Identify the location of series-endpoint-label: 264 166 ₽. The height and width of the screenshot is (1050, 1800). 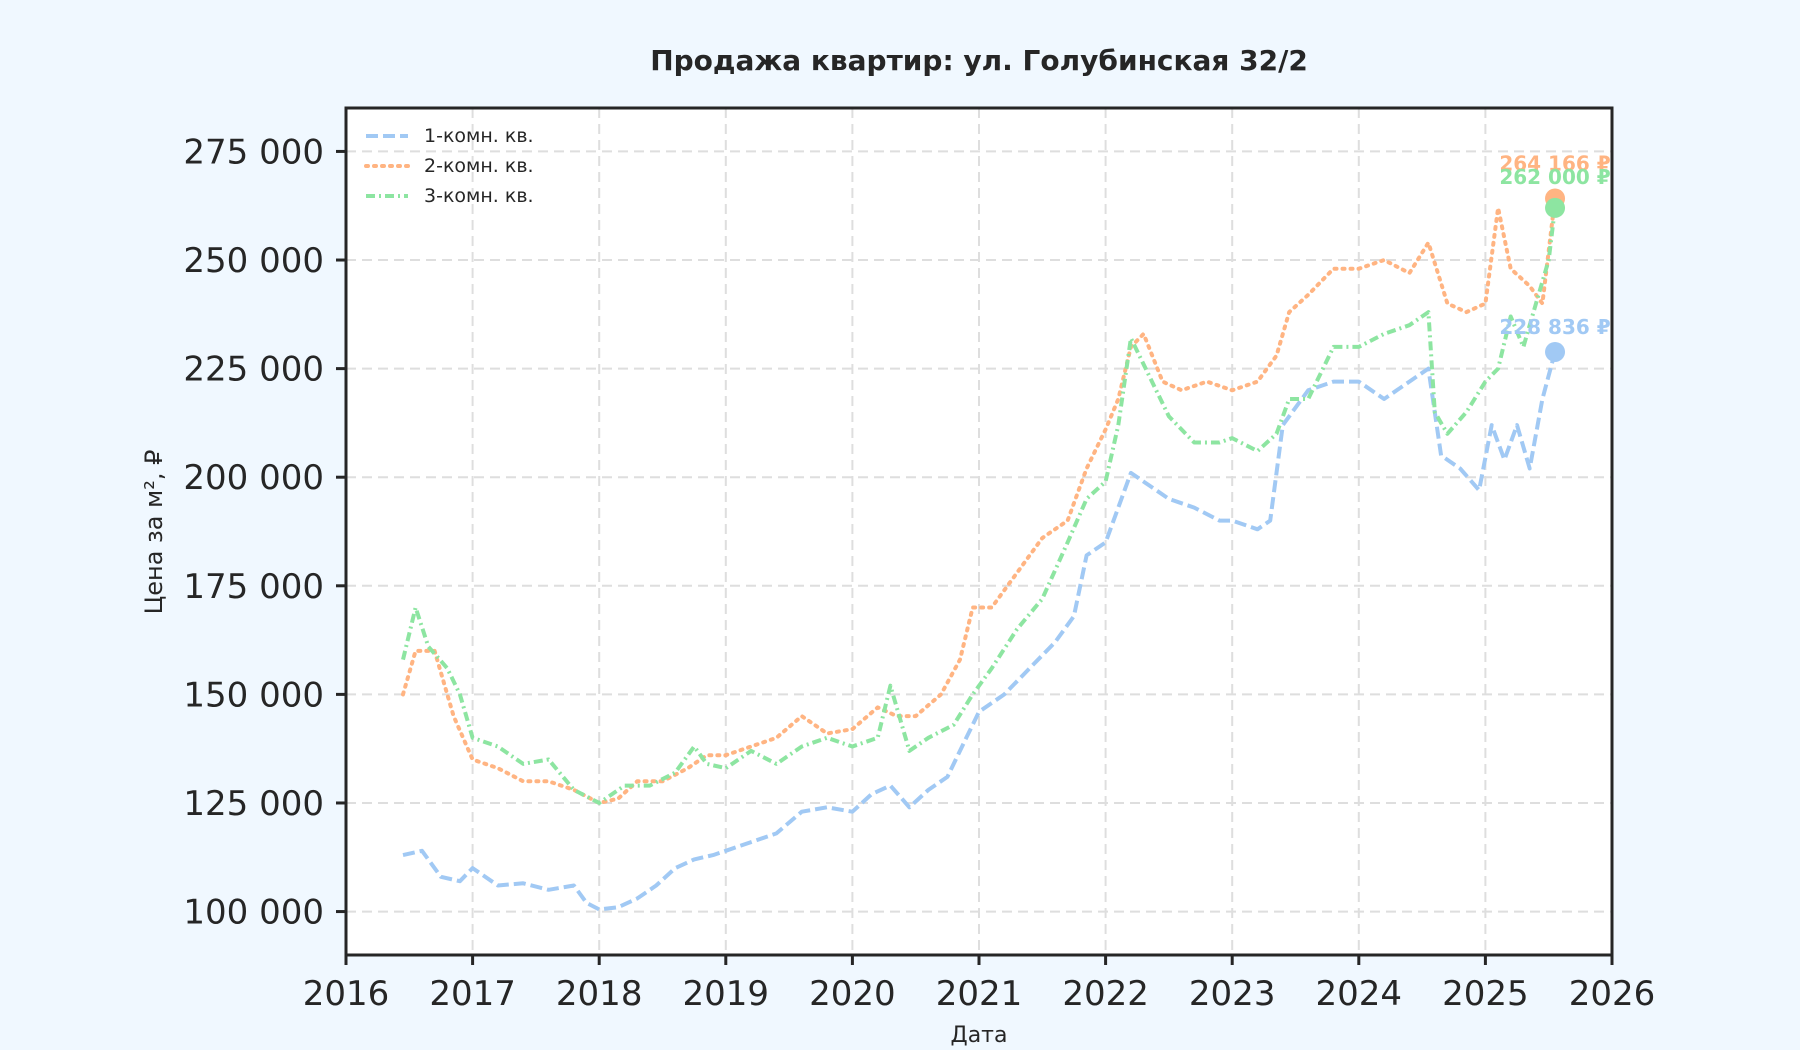
(1554, 163).